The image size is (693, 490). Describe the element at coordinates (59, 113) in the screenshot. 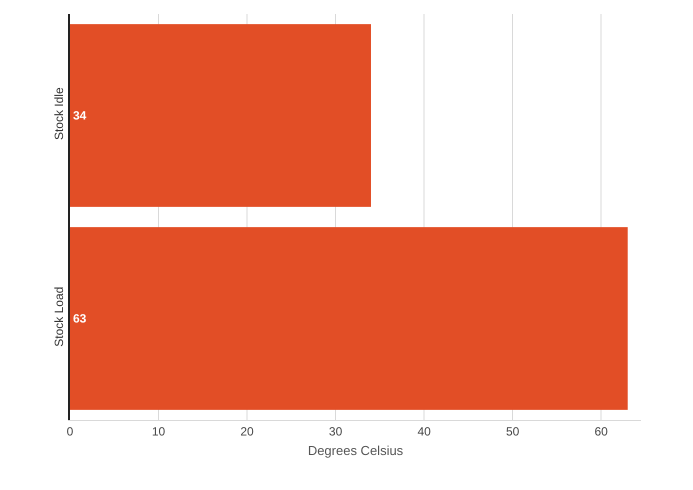

I see `y-tick-label: Stock Idle` at that location.